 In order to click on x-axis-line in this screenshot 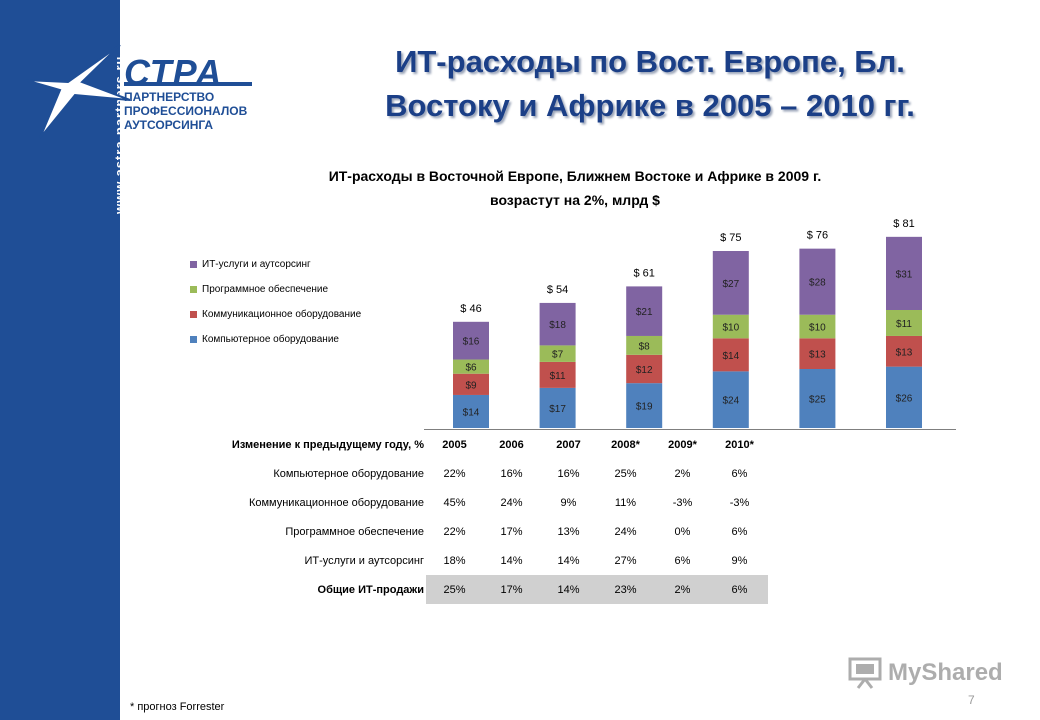, I will do `click(690, 429)`.